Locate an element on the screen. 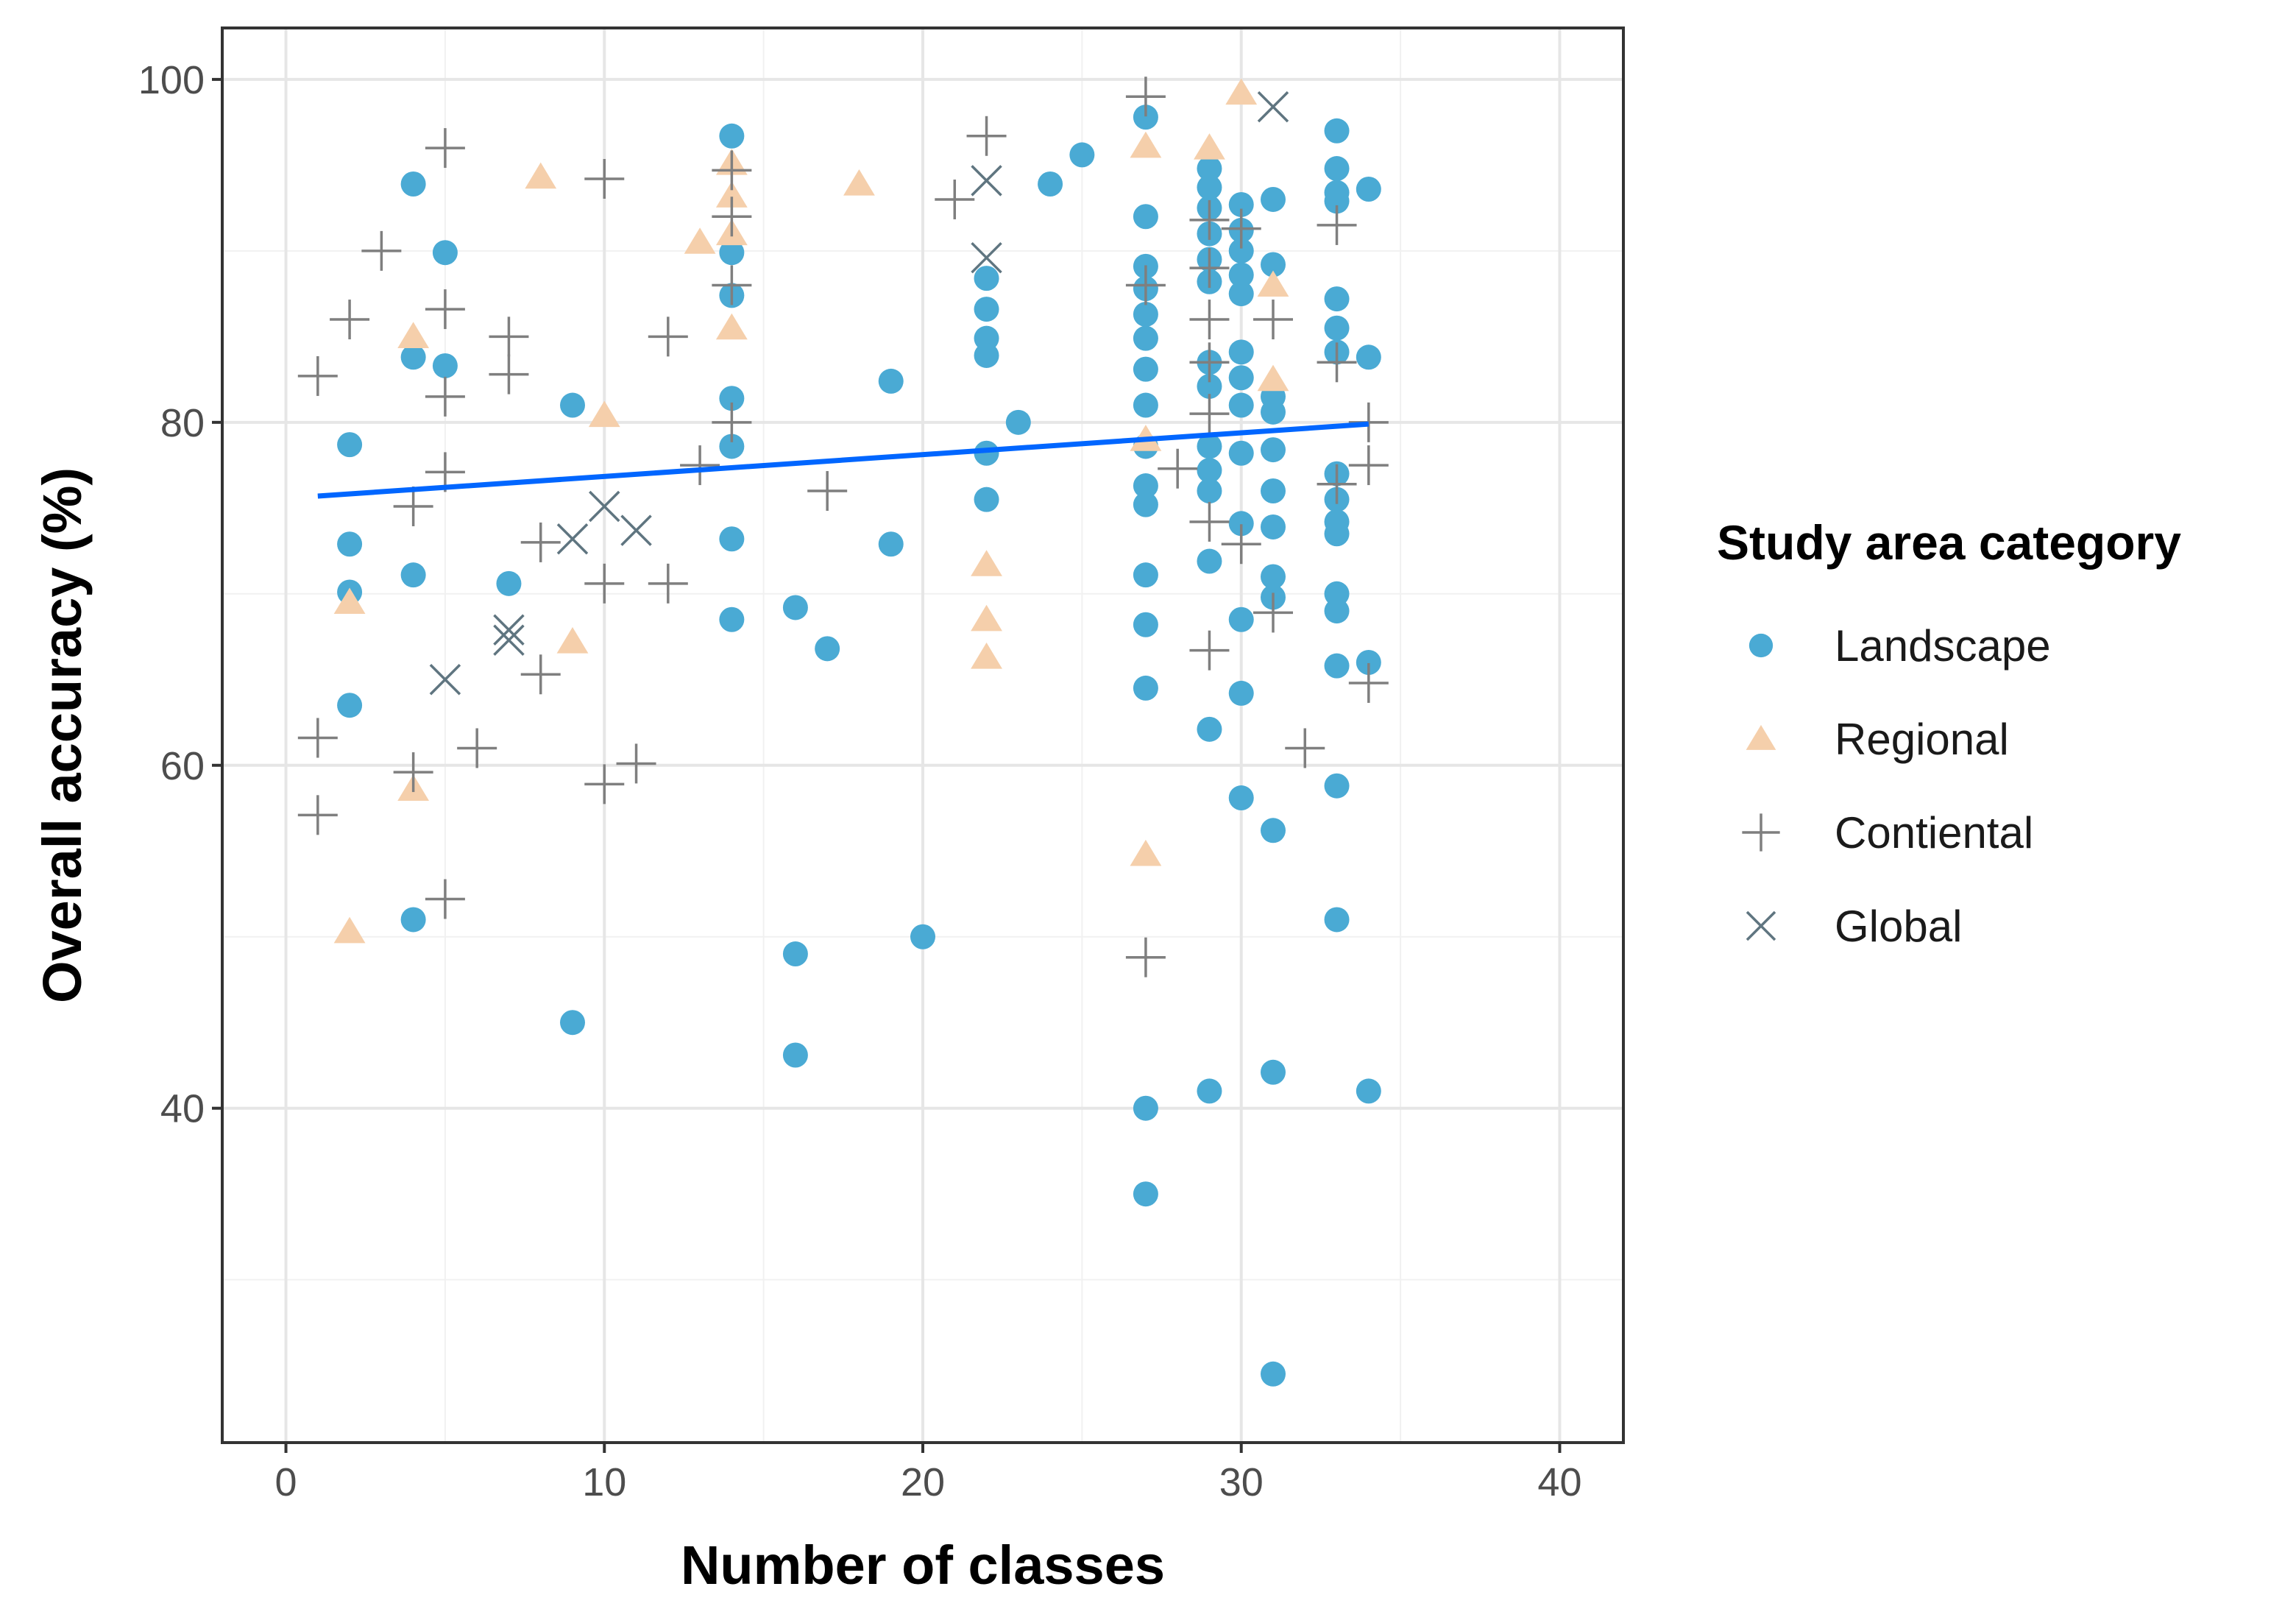 The height and width of the screenshot is (1606, 2296). legend-key-regional is located at coordinates (1761, 737).